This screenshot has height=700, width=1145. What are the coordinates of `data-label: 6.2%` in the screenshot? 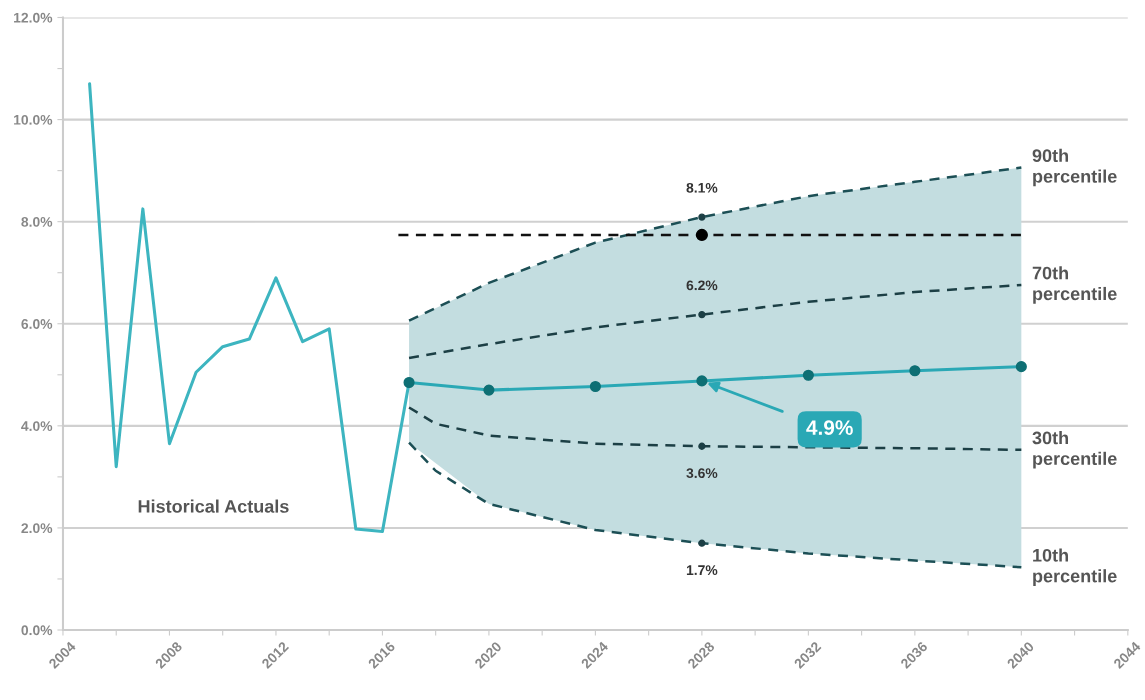 It's located at (702, 285).